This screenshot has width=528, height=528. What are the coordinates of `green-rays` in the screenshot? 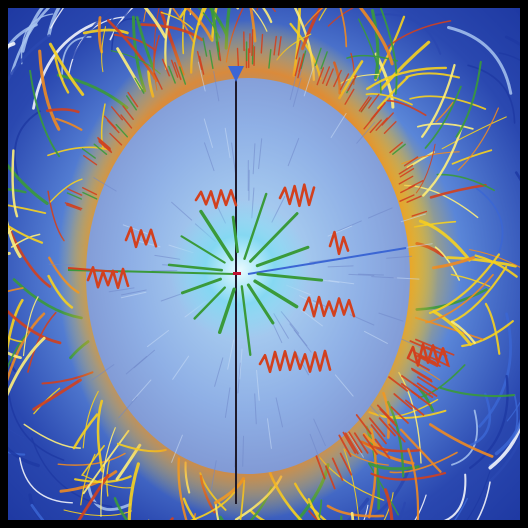 It's located at (245, 274).